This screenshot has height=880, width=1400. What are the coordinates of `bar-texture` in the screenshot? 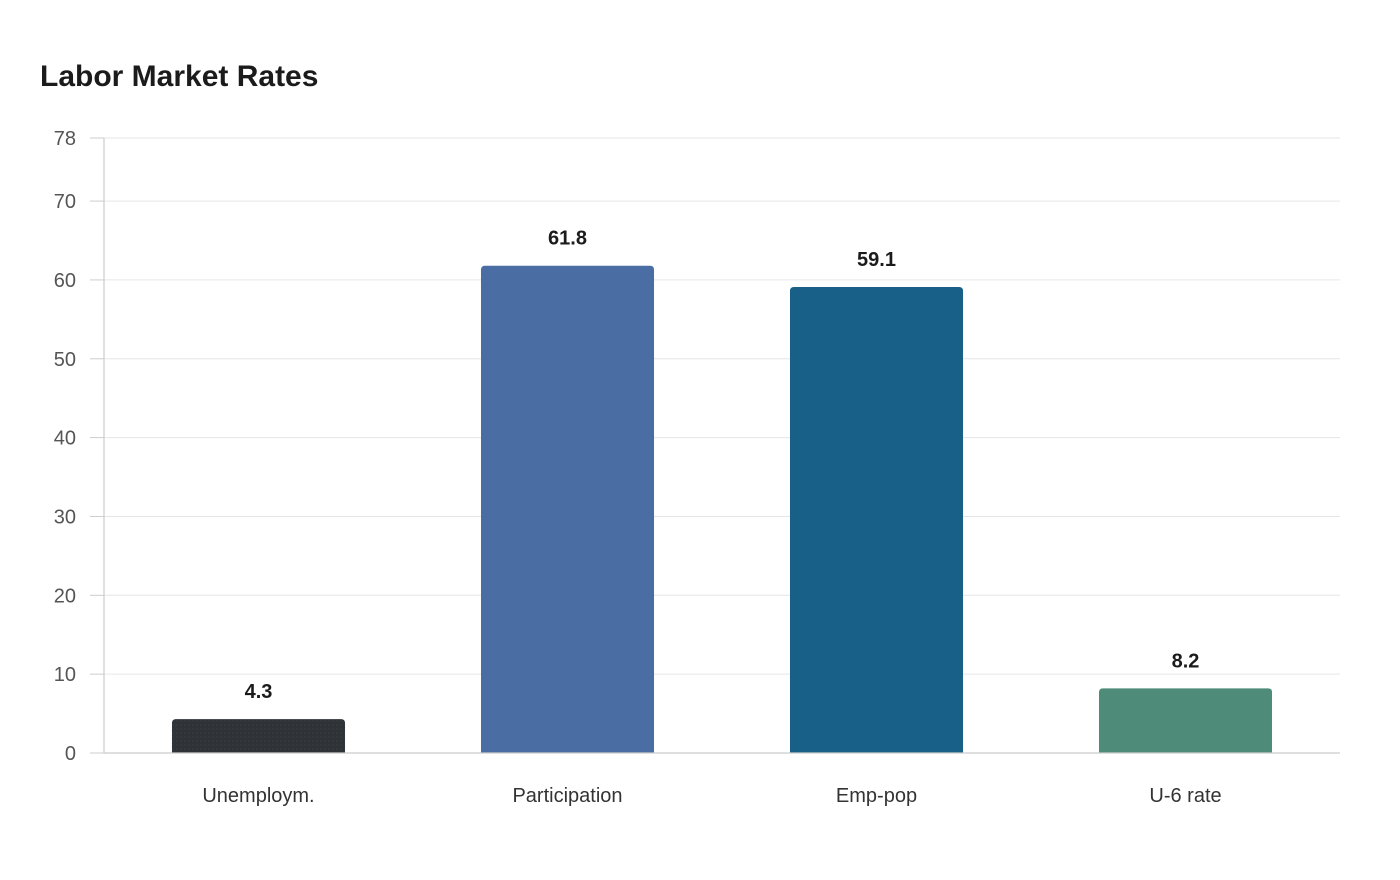 It's located at (258, 736).